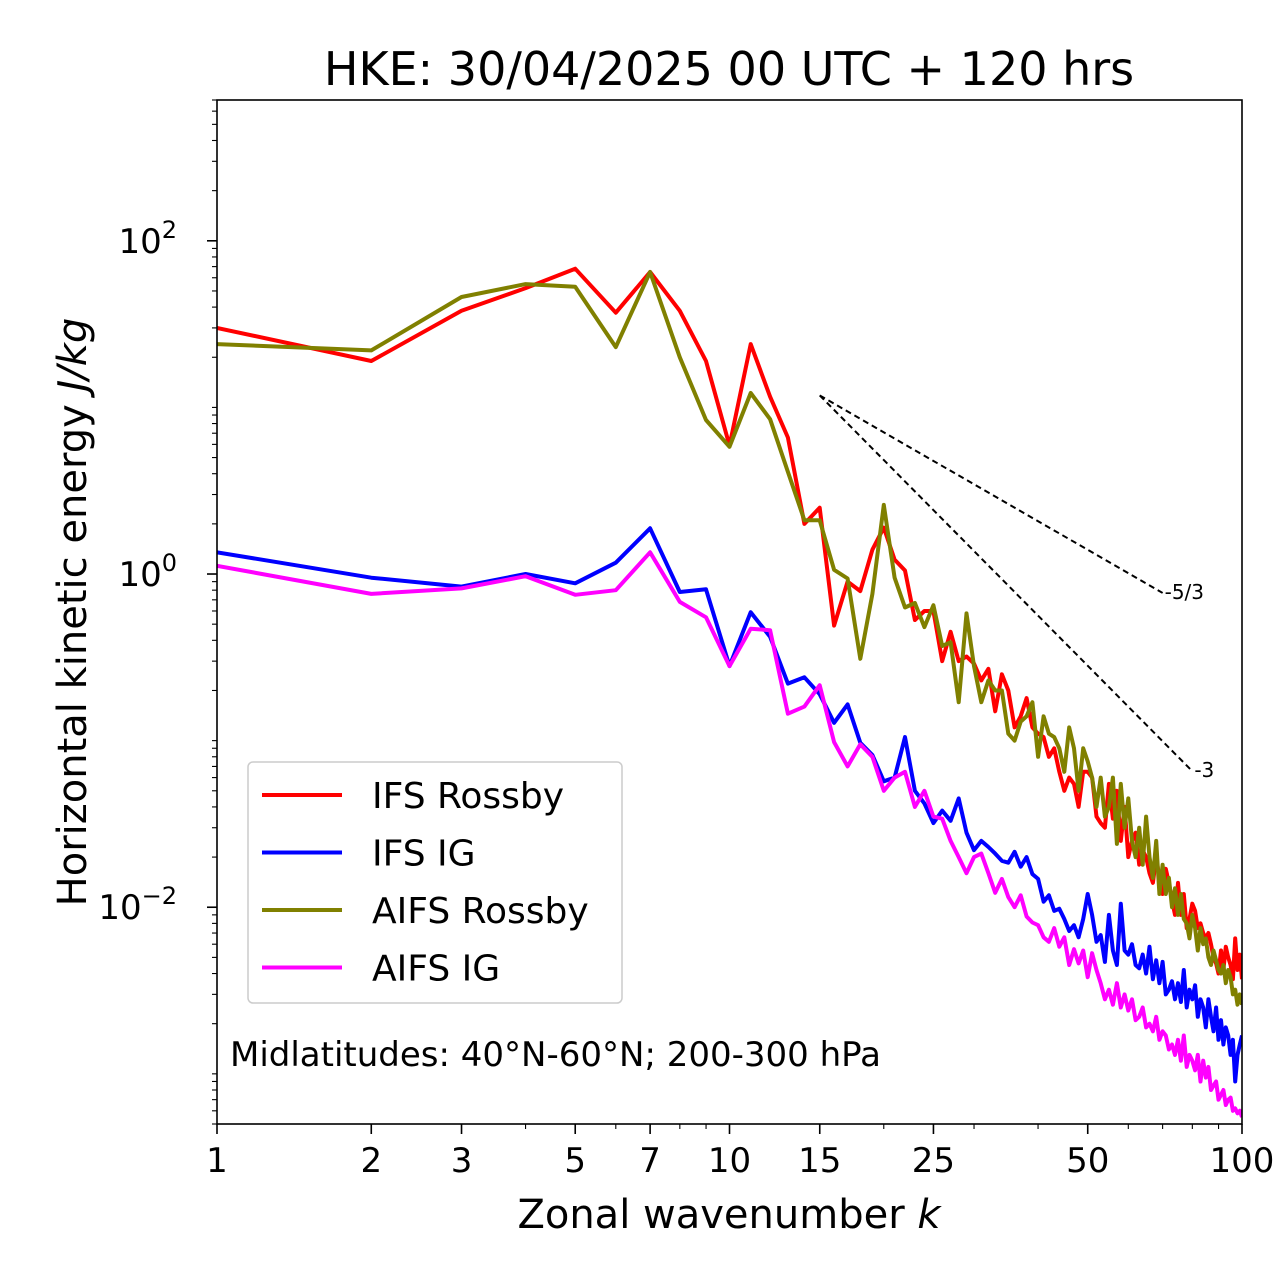 Image resolution: width=1280 pixels, height=1288 pixels. Describe the element at coordinates (147, 572) in the screenshot. I see `y-tick-label: 10⁰` at that location.